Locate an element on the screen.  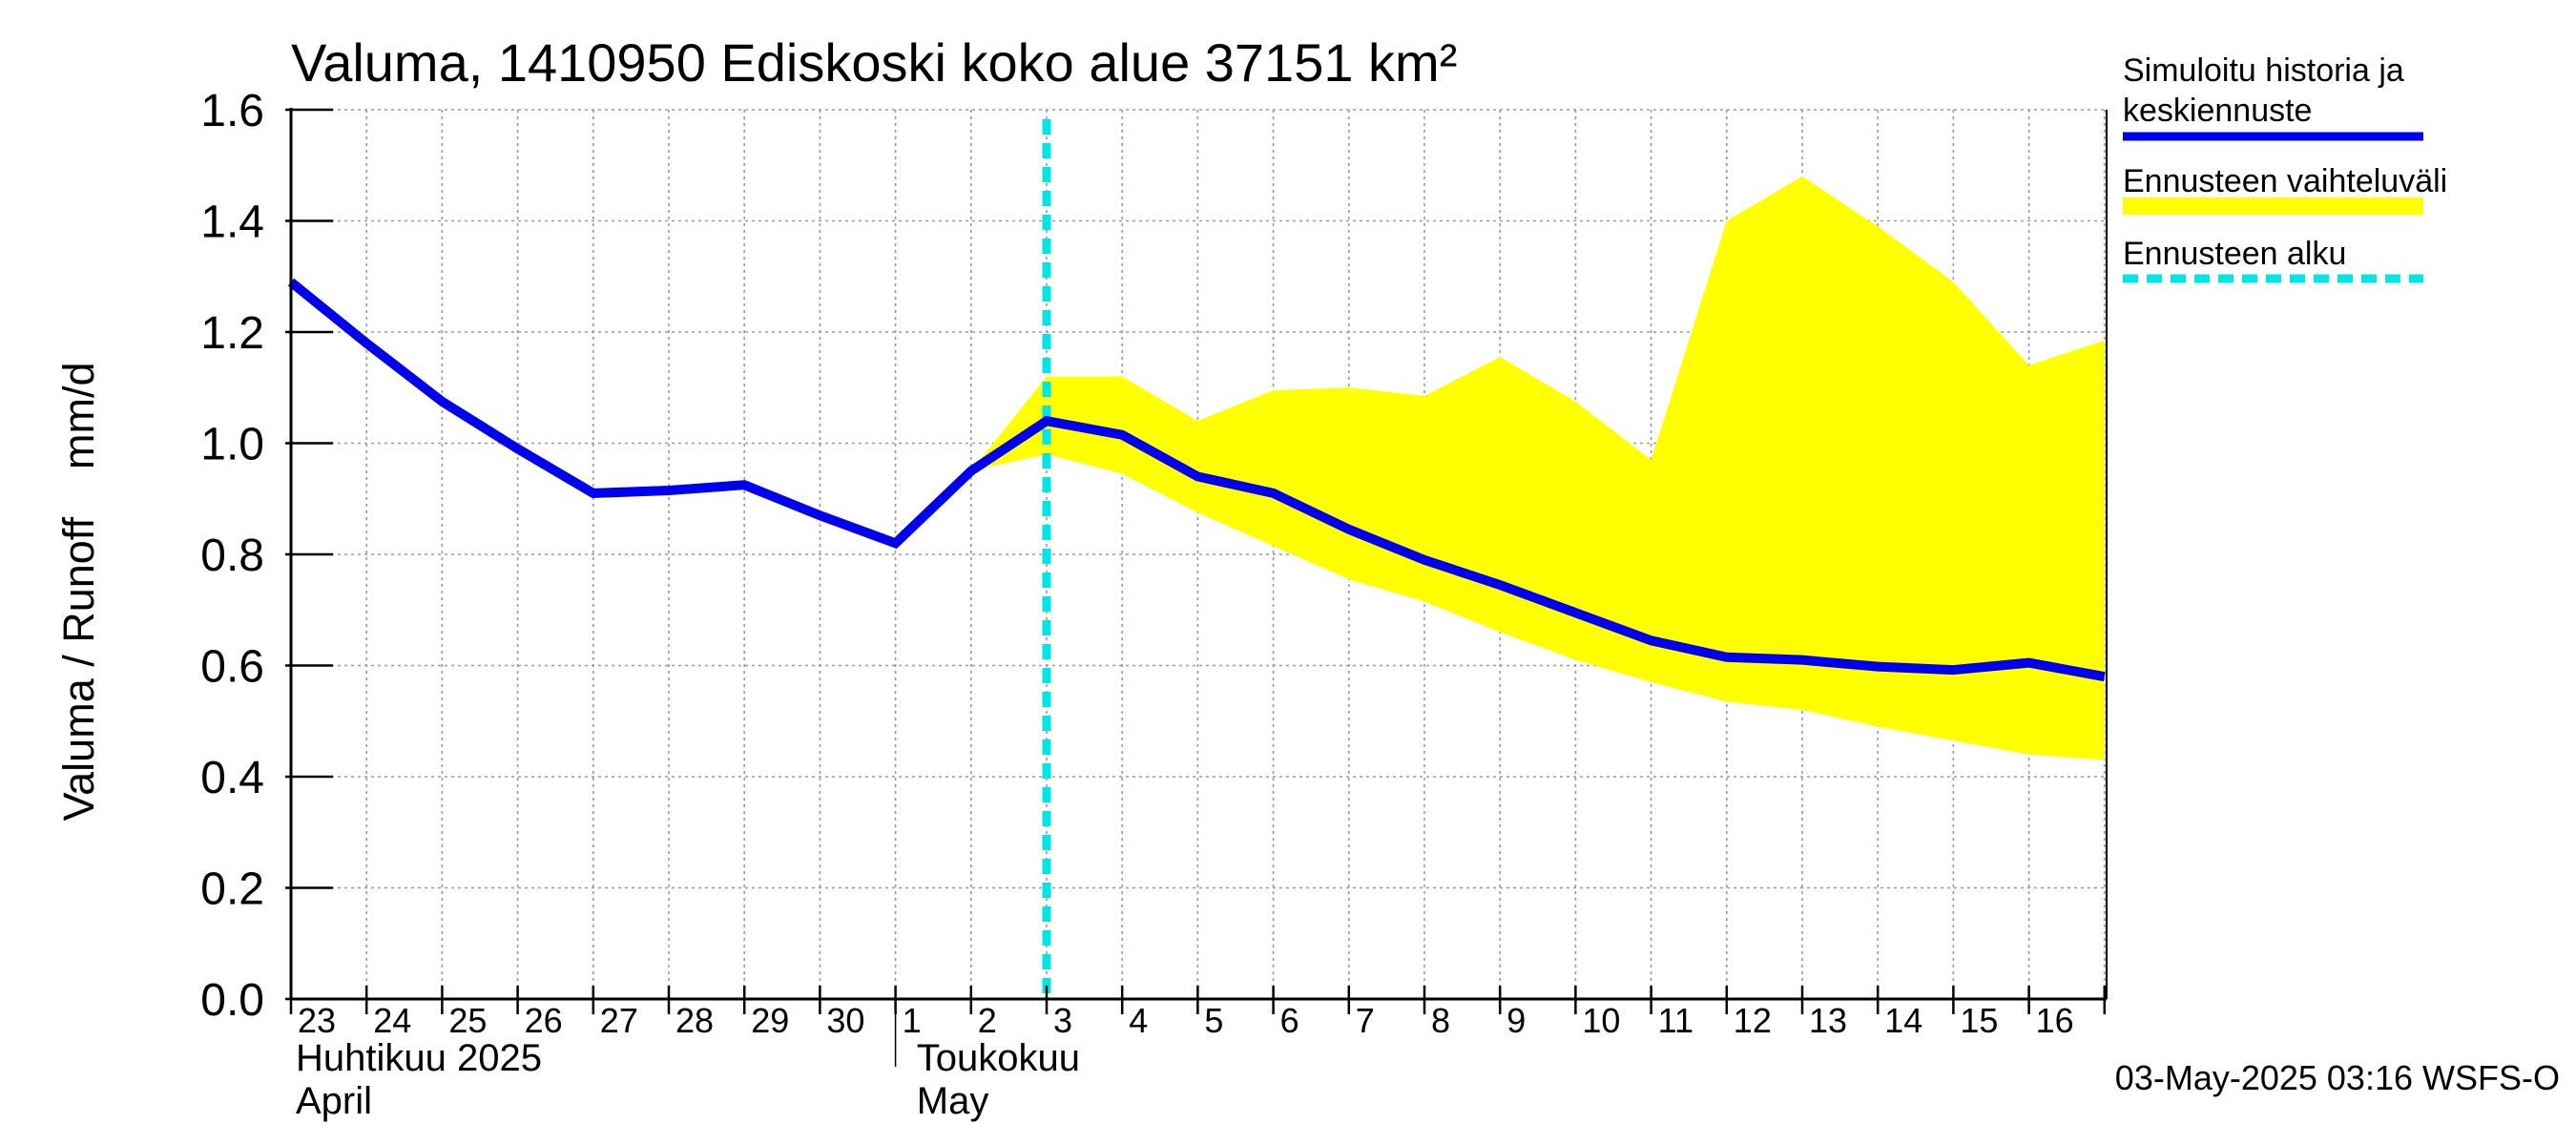
month-label: Toukokuu is located at coordinates (998, 1058).